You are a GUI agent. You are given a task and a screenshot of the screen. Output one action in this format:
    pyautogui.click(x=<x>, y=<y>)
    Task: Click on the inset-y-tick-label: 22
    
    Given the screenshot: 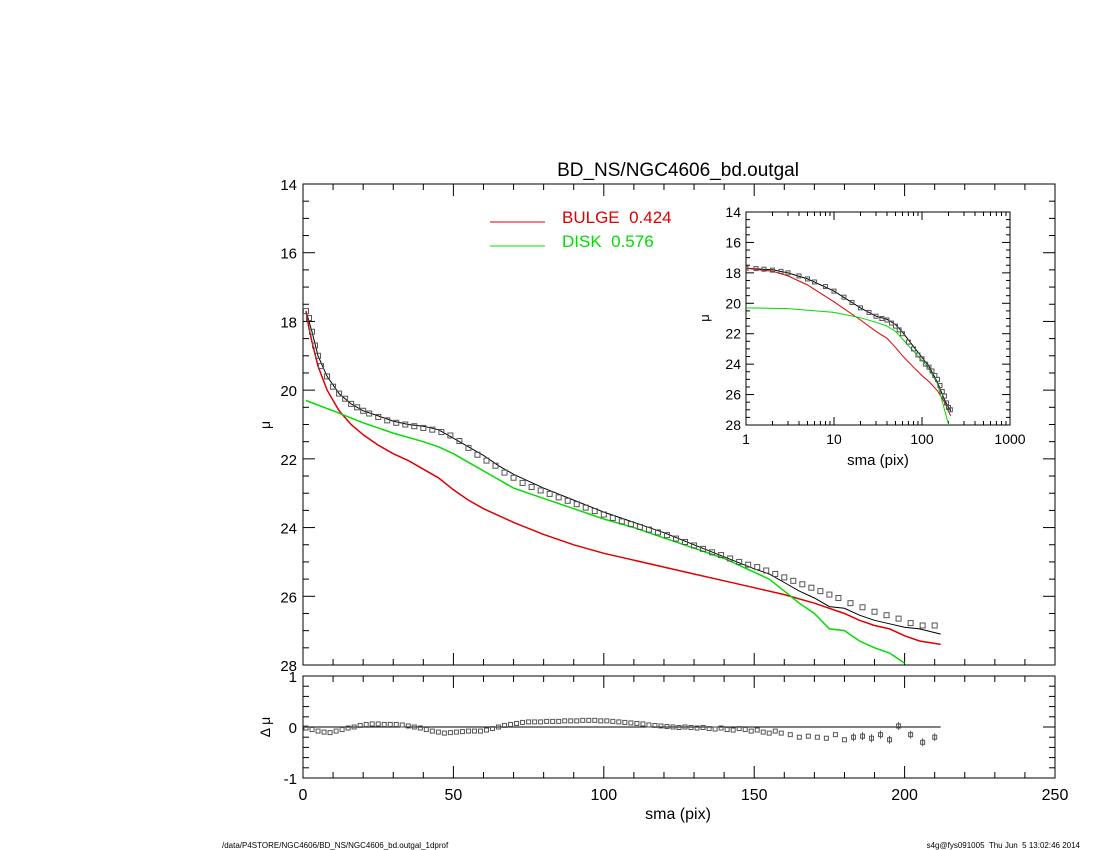 What is the action you would take?
    pyautogui.click(x=733, y=334)
    